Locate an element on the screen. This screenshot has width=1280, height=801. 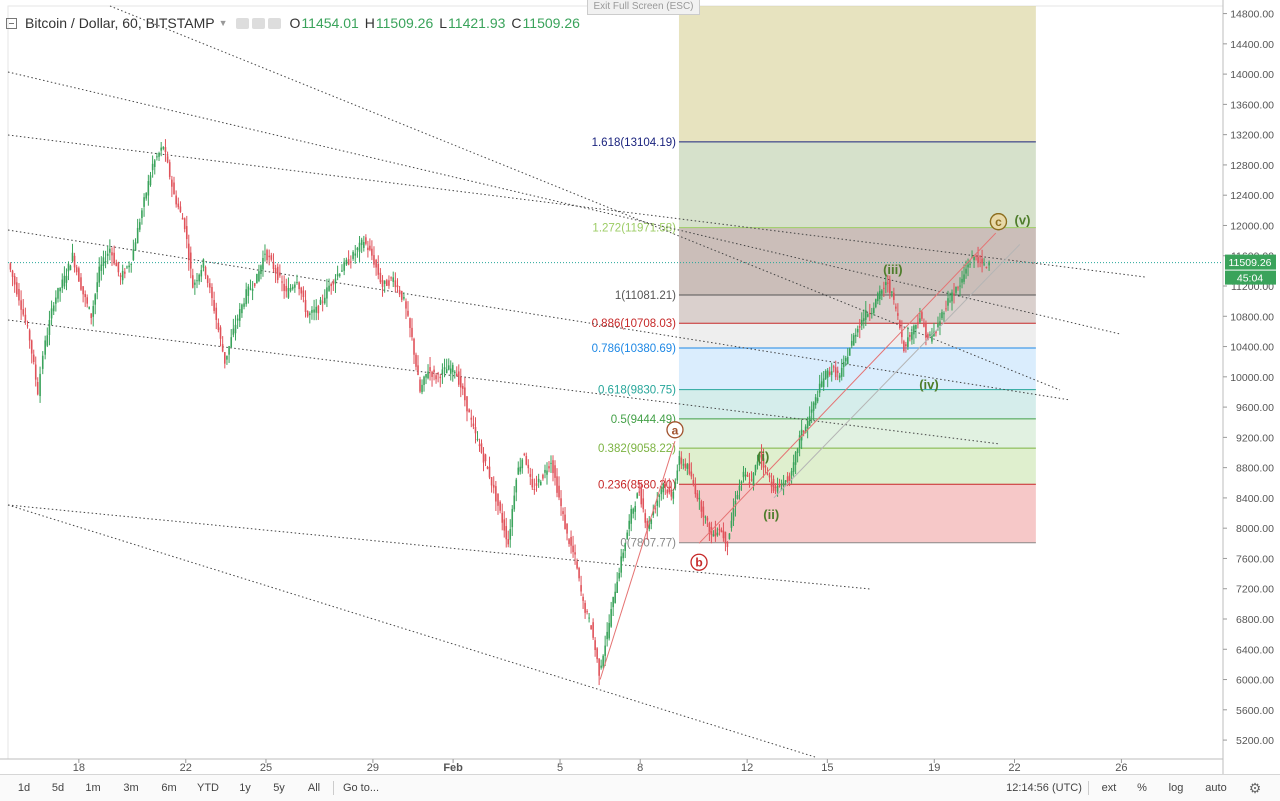
gear-icon: ⚙ is located at coordinates (1255, 788).